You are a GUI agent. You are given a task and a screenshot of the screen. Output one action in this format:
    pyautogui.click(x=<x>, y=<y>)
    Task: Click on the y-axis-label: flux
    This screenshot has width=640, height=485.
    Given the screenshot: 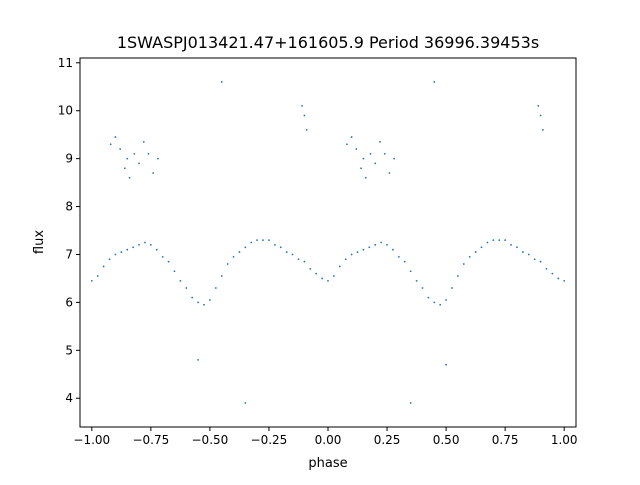 What is the action you would take?
    pyautogui.click(x=39, y=242)
    